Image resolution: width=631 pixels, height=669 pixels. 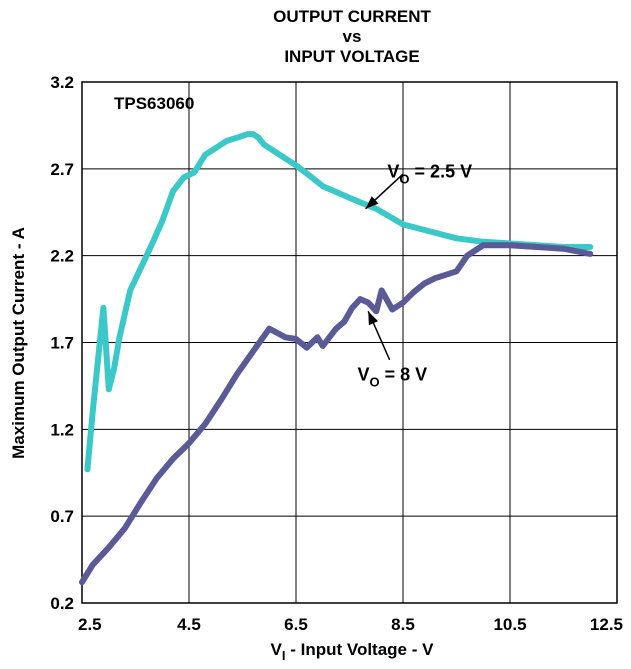 I want to click on y-tick-label-6: 0.2, so click(x=62, y=603).